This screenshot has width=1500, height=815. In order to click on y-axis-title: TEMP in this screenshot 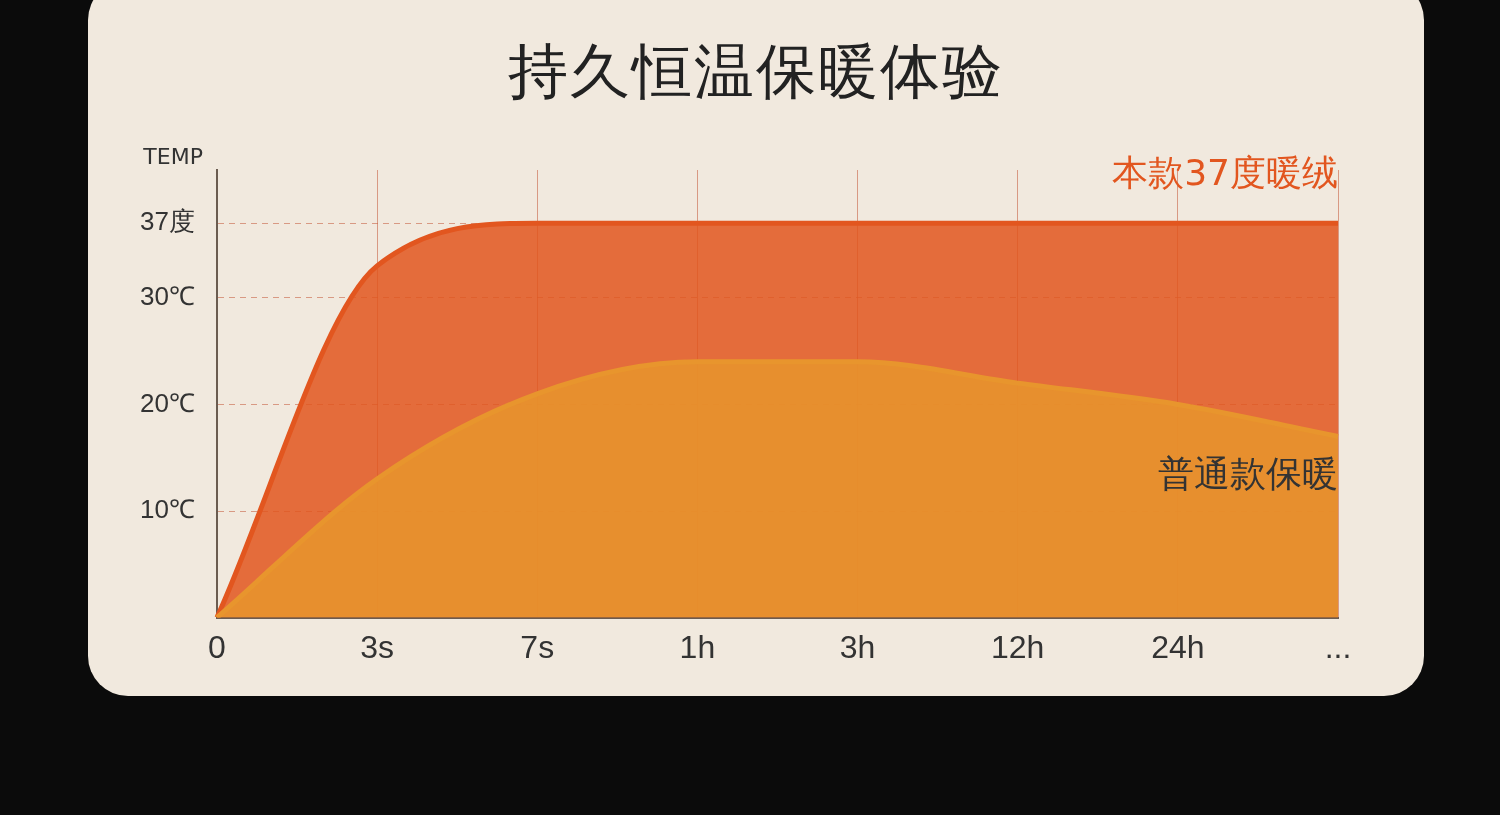, I will do `click(172, 156)`.